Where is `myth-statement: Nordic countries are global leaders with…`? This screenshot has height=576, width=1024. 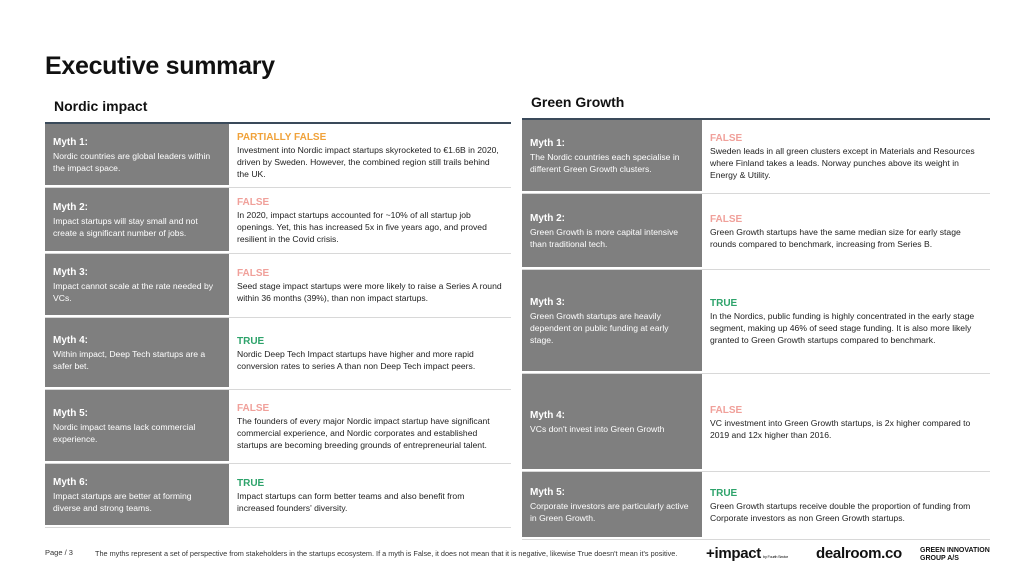 myth-statement: Nordic countries are global leaders with… is located at coordinates (132, 161).